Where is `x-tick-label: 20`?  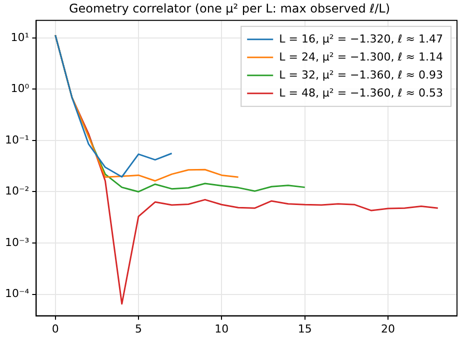 x-tick-label: 20 is located at coordinates (387, 329).